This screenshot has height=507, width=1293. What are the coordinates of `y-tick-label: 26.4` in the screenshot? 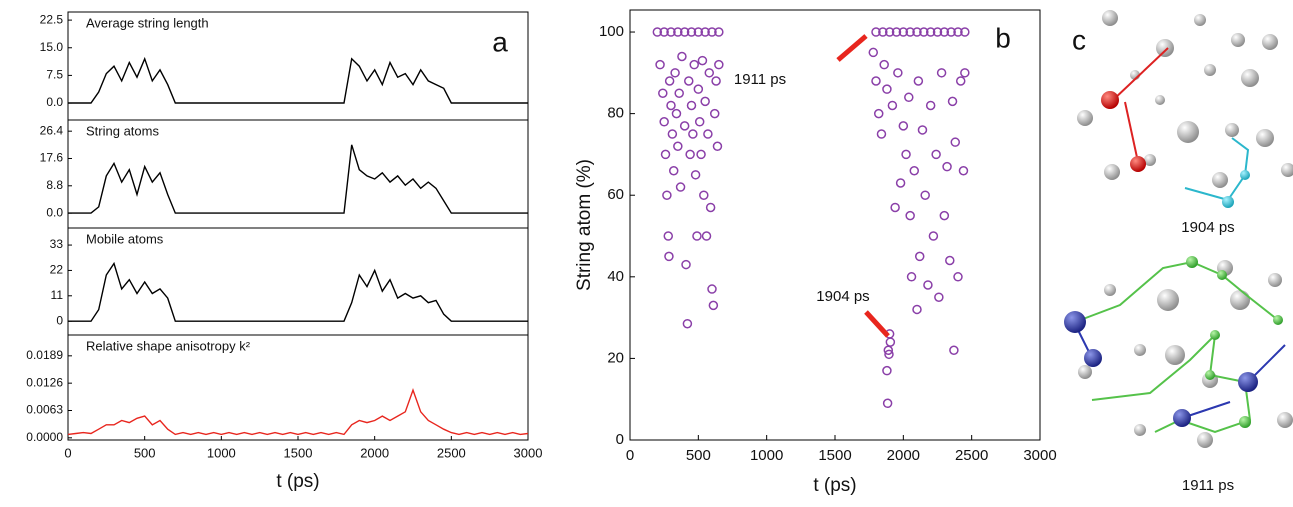 It's located at (52, 130).